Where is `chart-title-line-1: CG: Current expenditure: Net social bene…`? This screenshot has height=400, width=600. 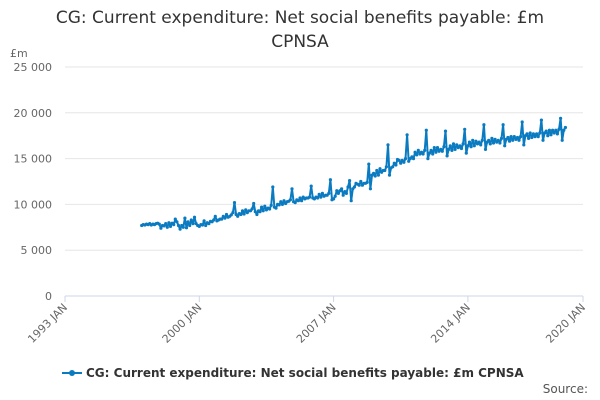 chart-title-line-1: CG: Current expenditure: Net social bene… is located at coordinates (300, 18).